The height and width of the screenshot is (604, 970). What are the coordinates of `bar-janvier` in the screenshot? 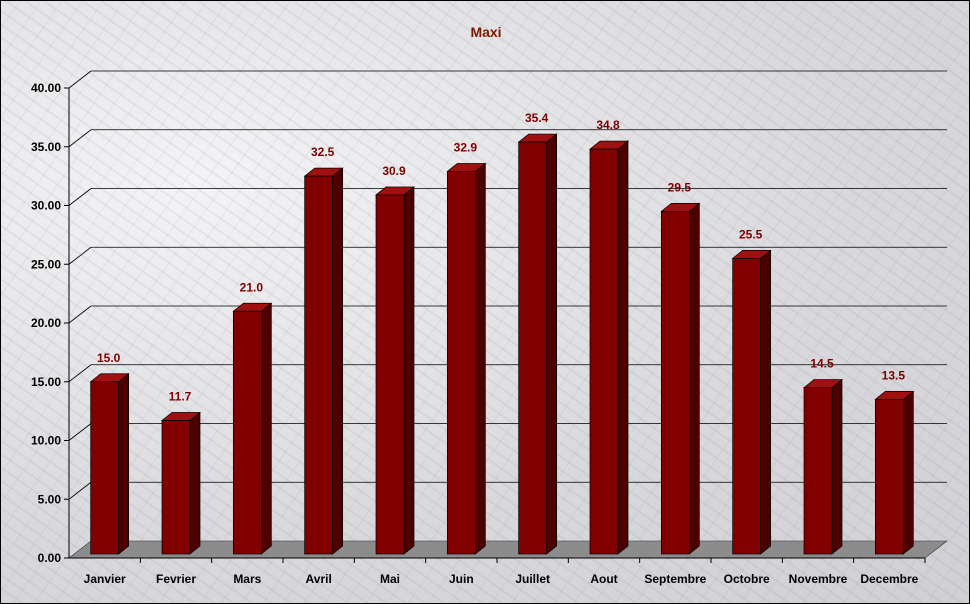 It's located at (109, 464).